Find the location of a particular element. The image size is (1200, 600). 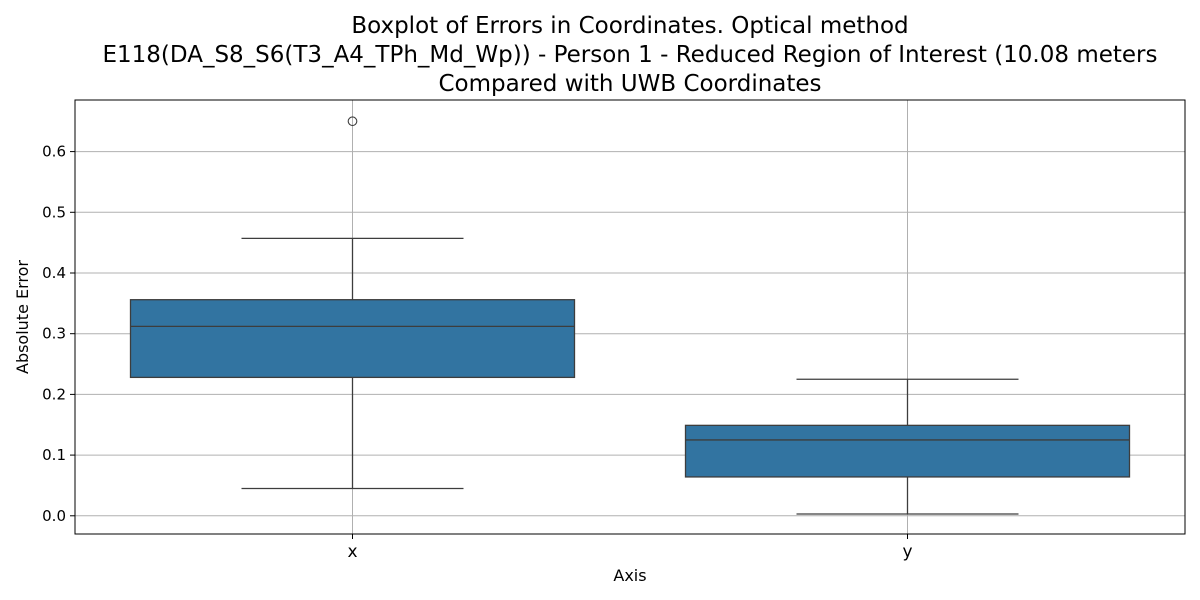

box-y is located at coordinates (907, 446).